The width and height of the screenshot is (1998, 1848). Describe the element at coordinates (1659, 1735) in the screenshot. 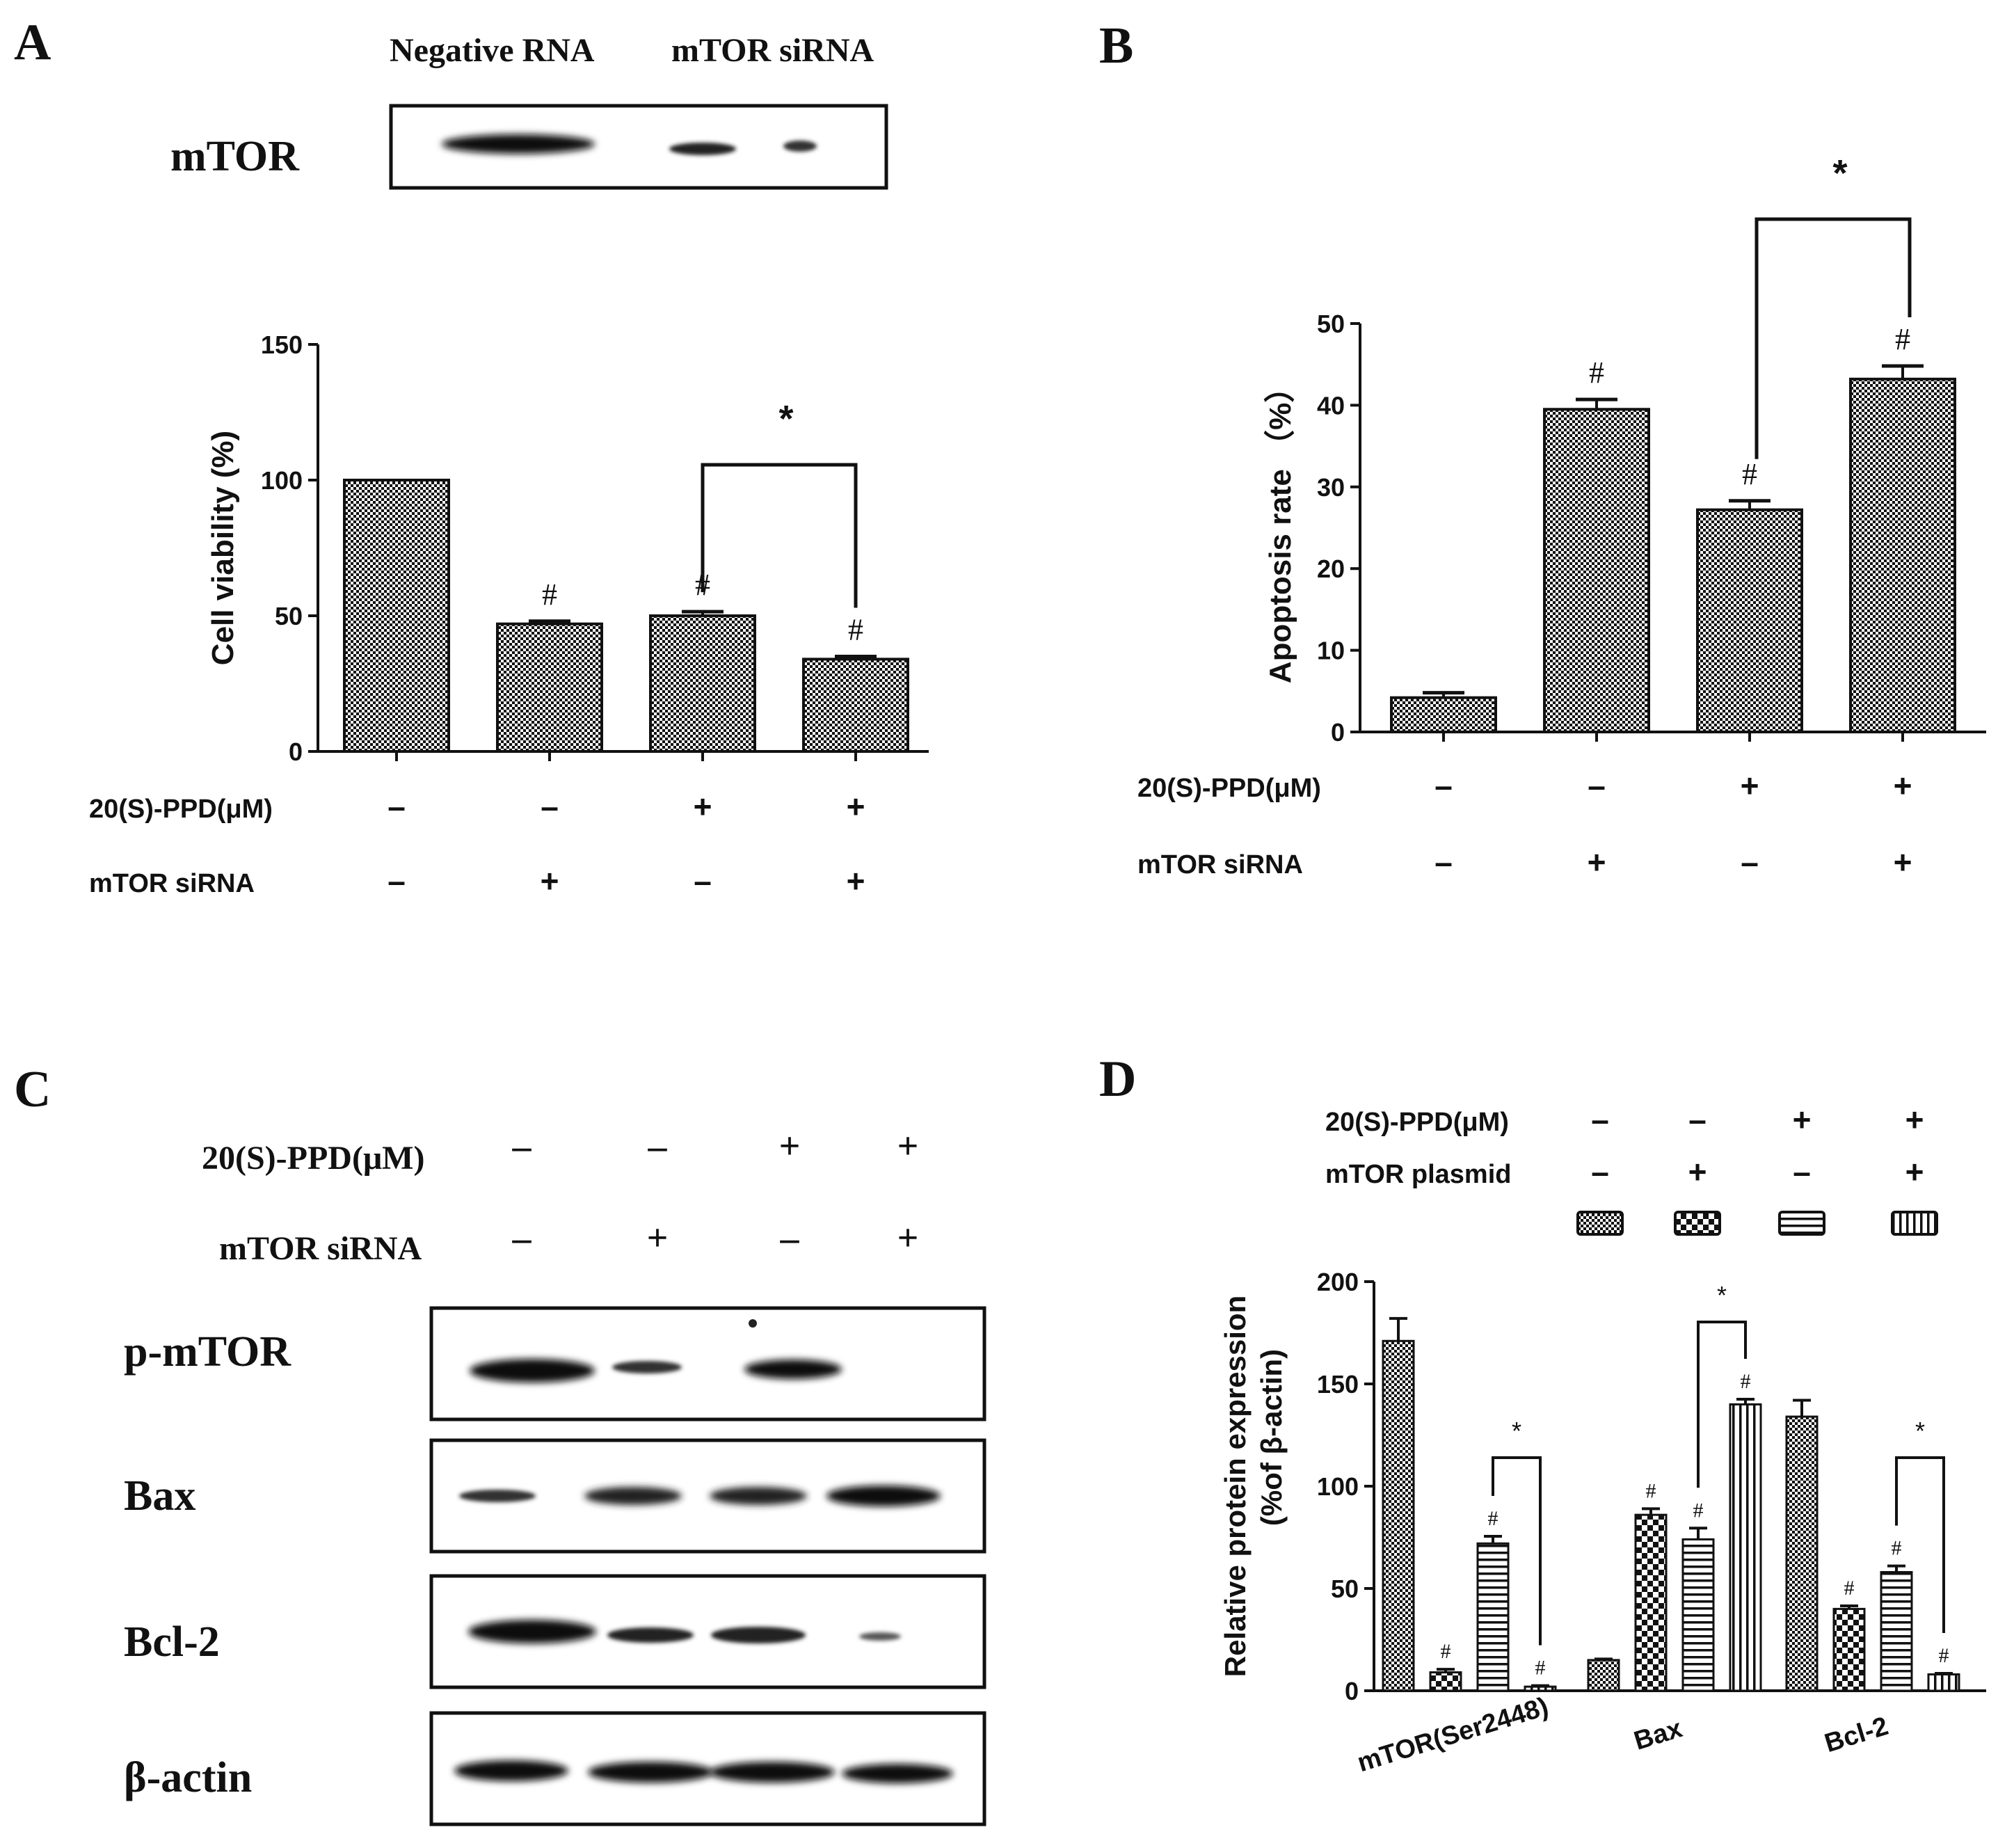

I see `x-category-label: Bax` at that location.